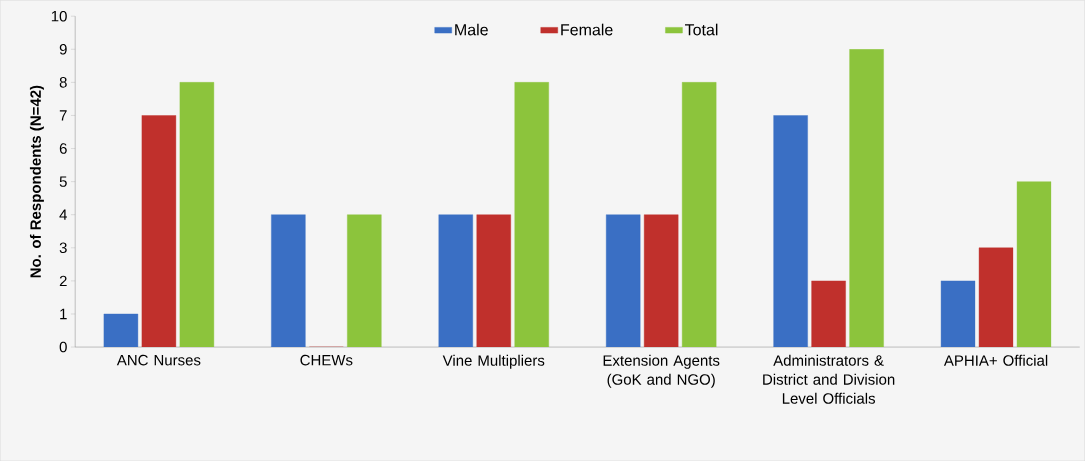  I want to click on y-tick-label: 8, so click(63, 82).